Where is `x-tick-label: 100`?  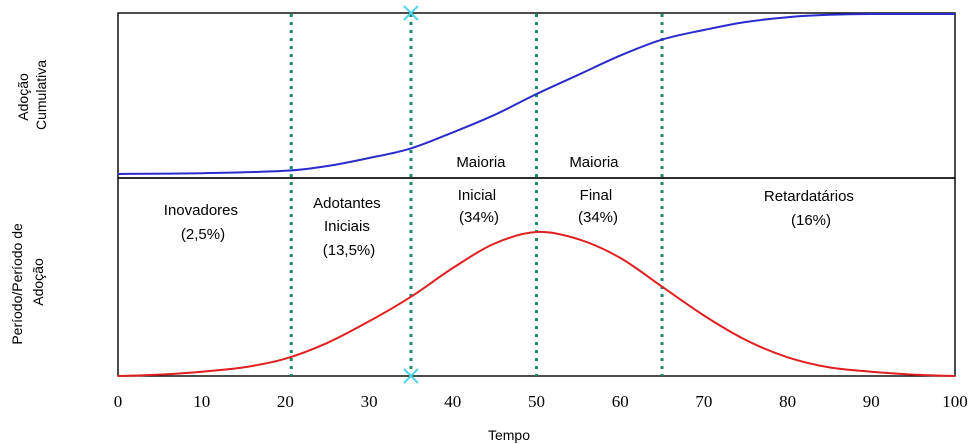 x-tick-label: 100 is located at coordinates (955, 401).